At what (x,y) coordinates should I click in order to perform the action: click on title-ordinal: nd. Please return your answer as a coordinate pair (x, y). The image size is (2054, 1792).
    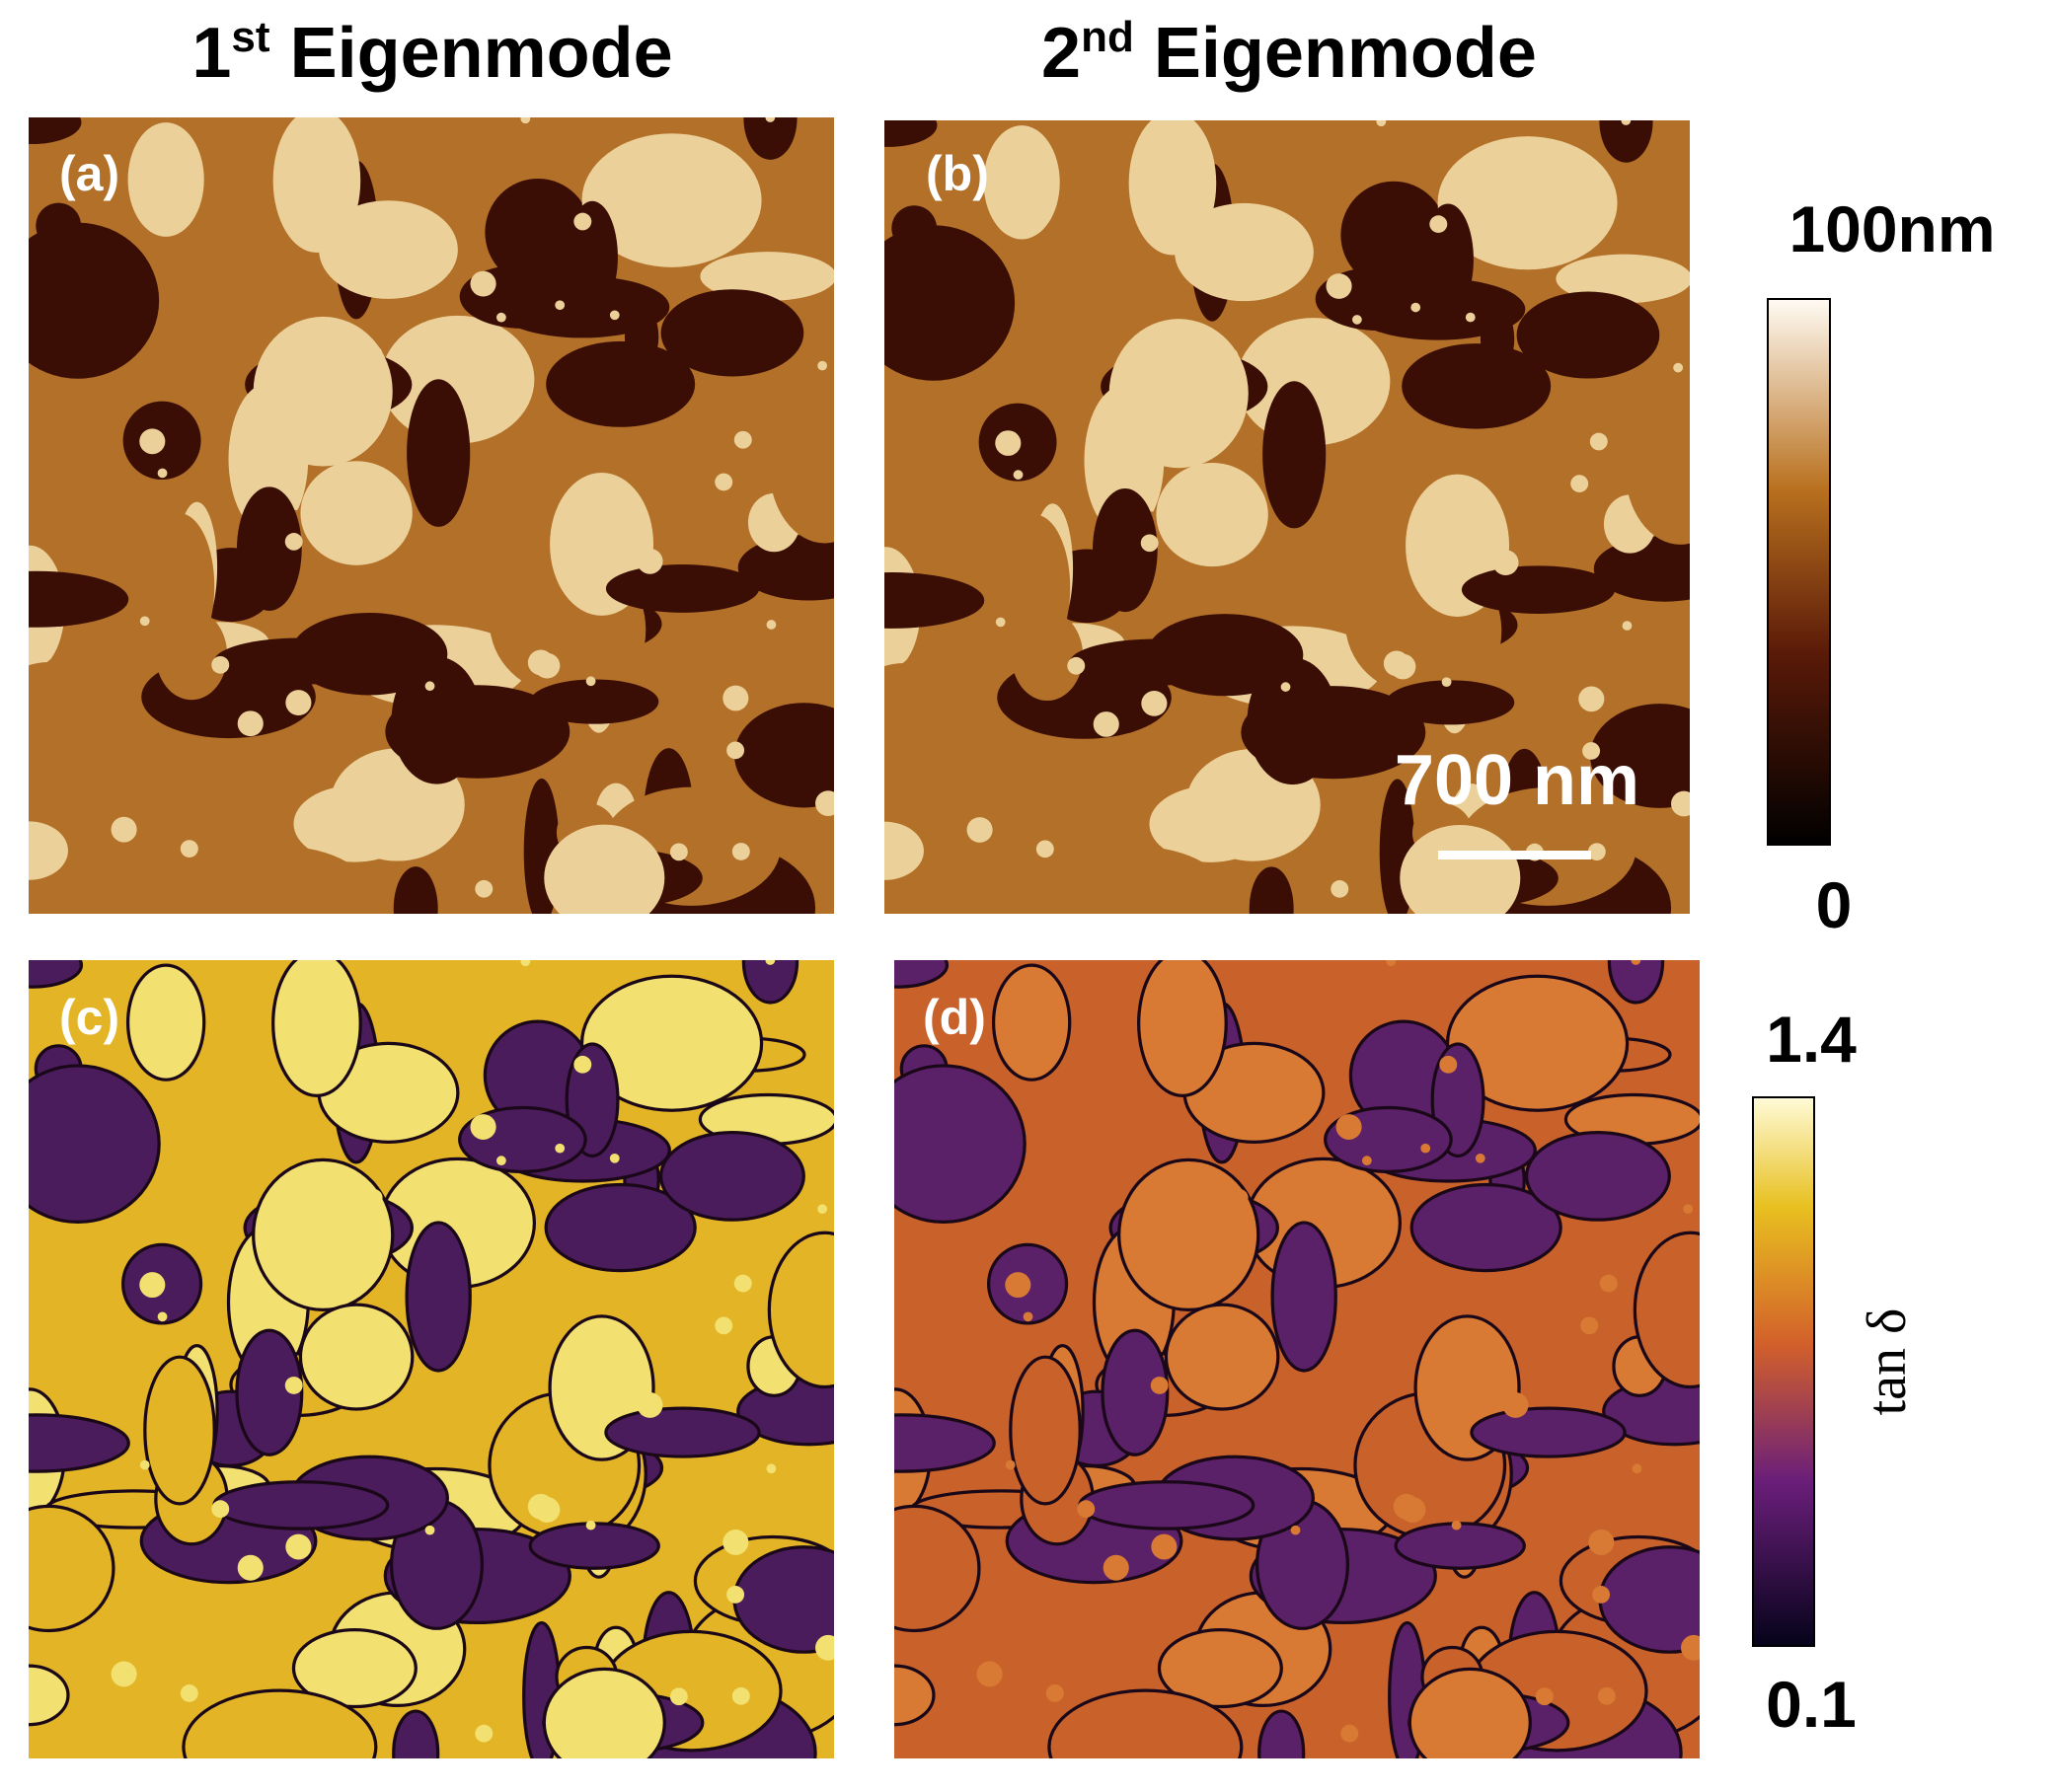
    Looking at the image, I should click on (1107, 37).